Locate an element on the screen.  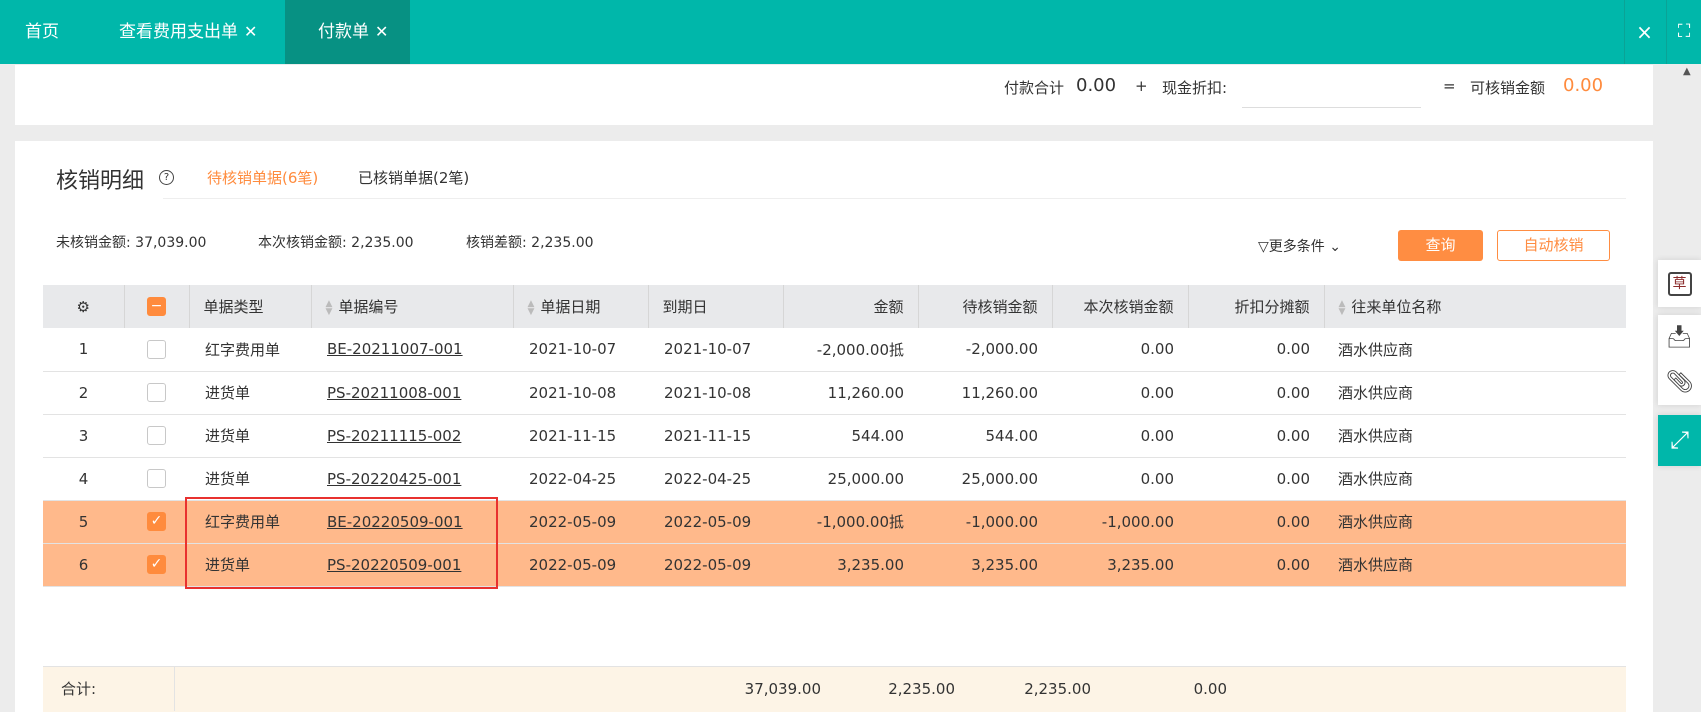
doc-code-cell: BE-20211007-001 is located at coordinates (412, 350).